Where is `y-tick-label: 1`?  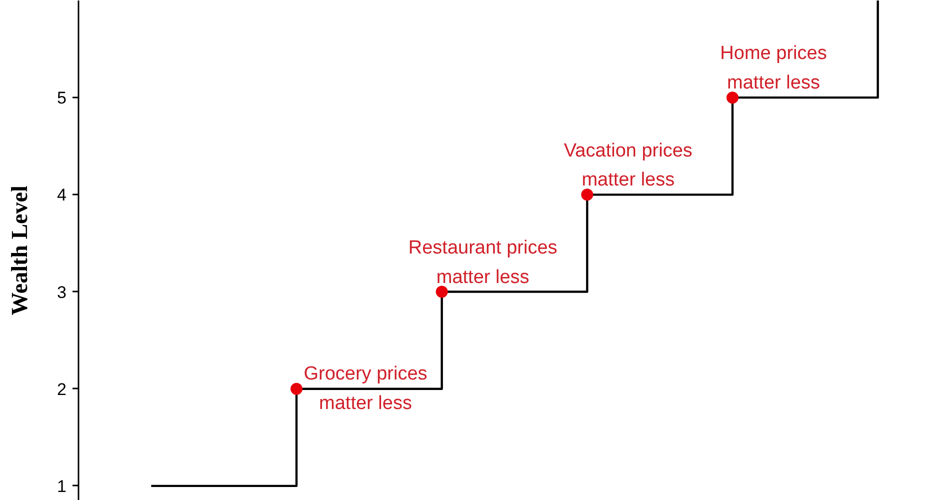 y-tick-label: 1 is located at coordinates (62, 486).